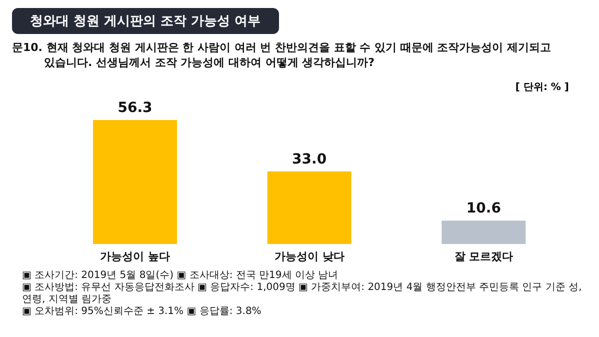  What do you see at coordinates (142, 312) in the screenshot?
I see `text: ▣ 오차범위: 95%신뢰수준 ± 3.1% ▣ 응답률: 3.8%` at bounding box center [142, 312].